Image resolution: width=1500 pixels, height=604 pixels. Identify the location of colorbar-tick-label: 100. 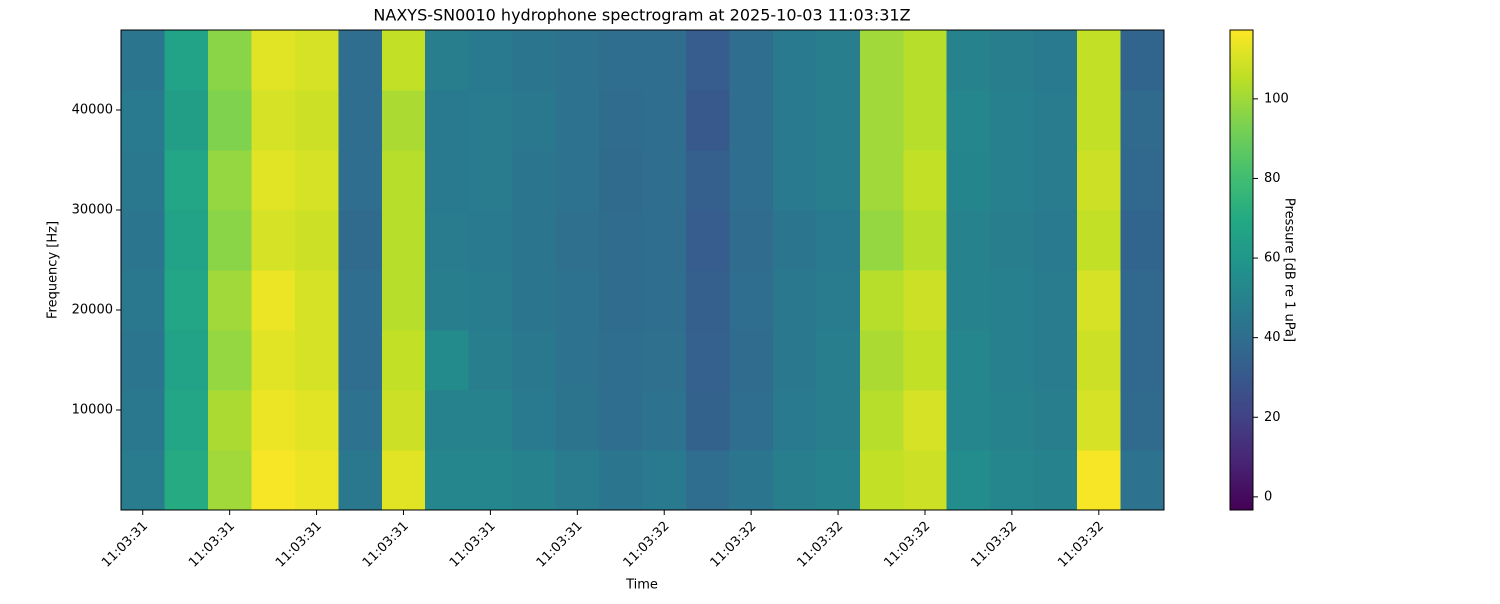
(1276, 98).